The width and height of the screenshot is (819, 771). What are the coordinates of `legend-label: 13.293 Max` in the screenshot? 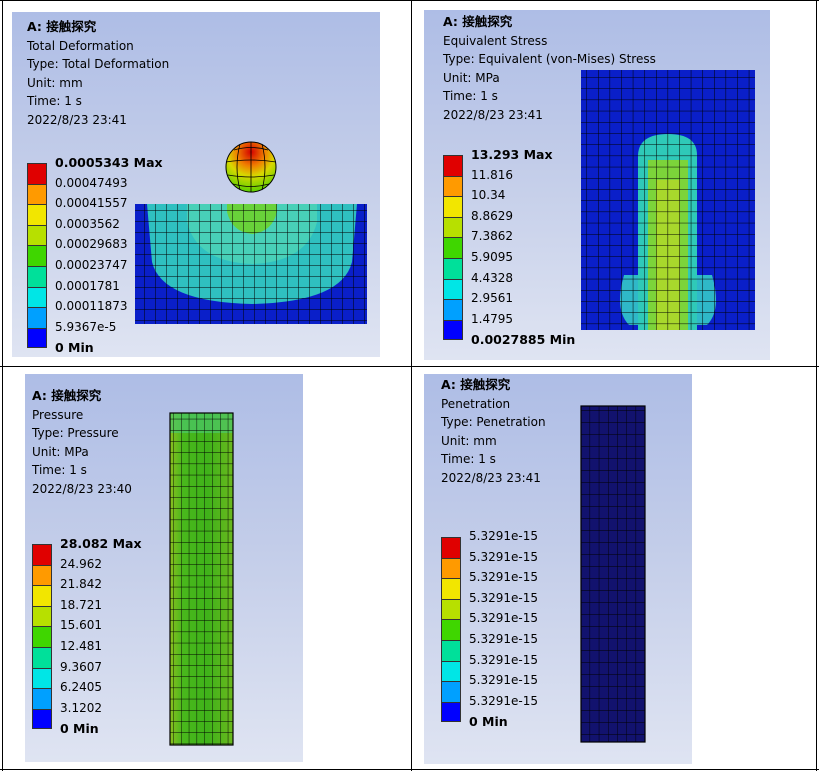 It's located at (512, 154).